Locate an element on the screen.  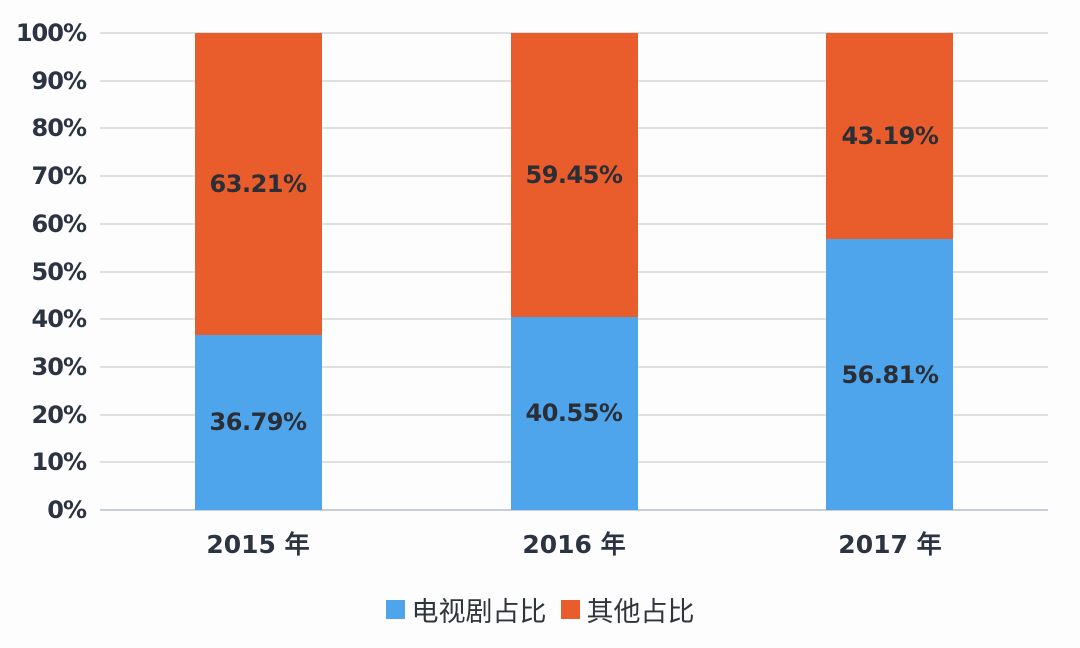
x-tick-label-2017年: 2017 年 is located at coordinates (890, 544).